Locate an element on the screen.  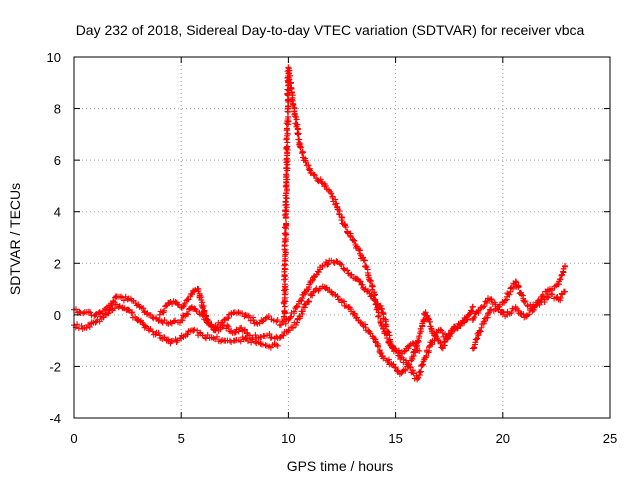
series-track-f is located at coordinates (374, 330).